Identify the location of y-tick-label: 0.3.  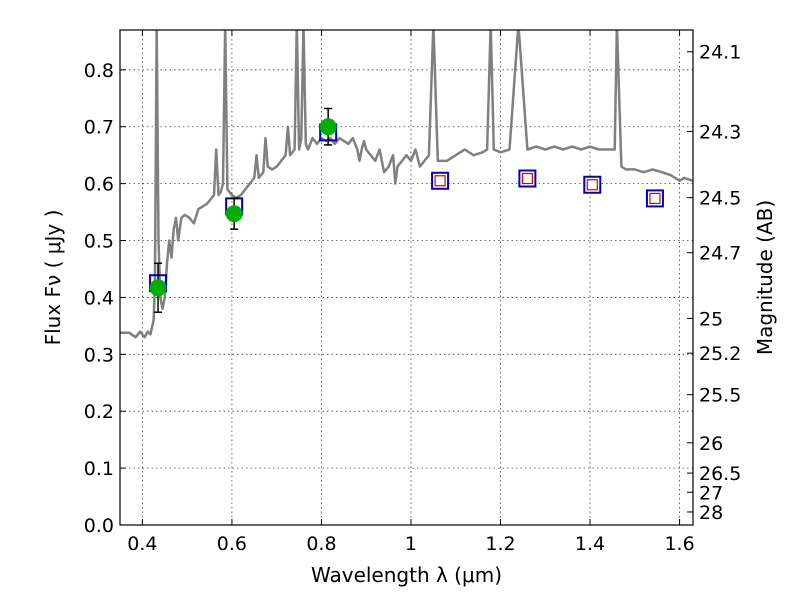
(99, 355).